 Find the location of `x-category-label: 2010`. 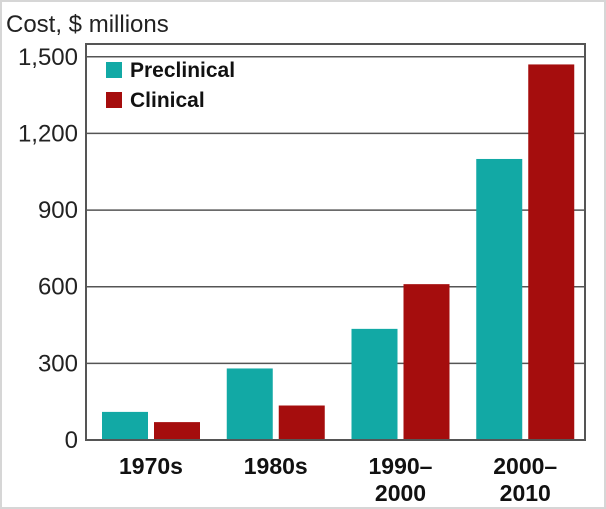

x-category-label: 2010 is located at coordinates (525, 493).